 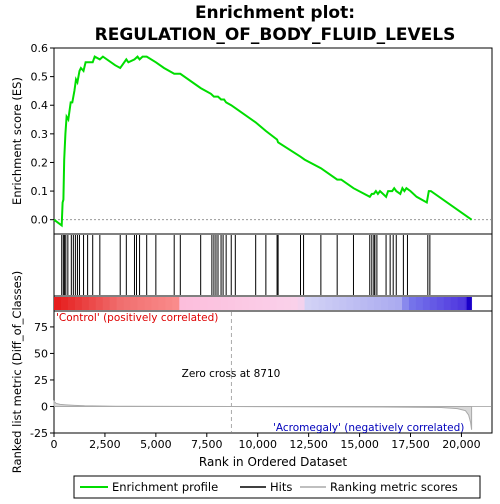 What do you see at coordinates (17, 372) in the screenshot?
I see `metric-y-axis-label: Ranked list metric (Diff_of_Classes)` at bounding box center [17, 372].